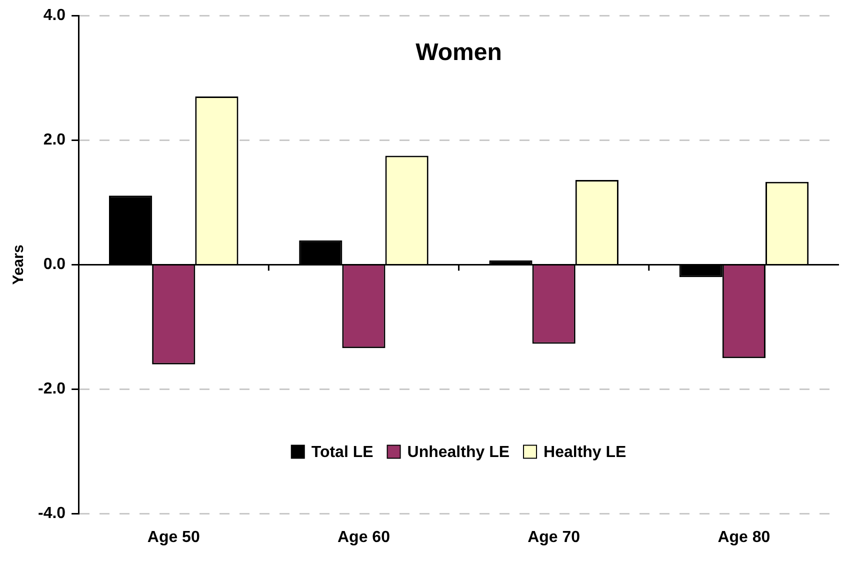  Describe the element at coordinates (459, 52) in the screenshot. I see `text: Women` at that location.